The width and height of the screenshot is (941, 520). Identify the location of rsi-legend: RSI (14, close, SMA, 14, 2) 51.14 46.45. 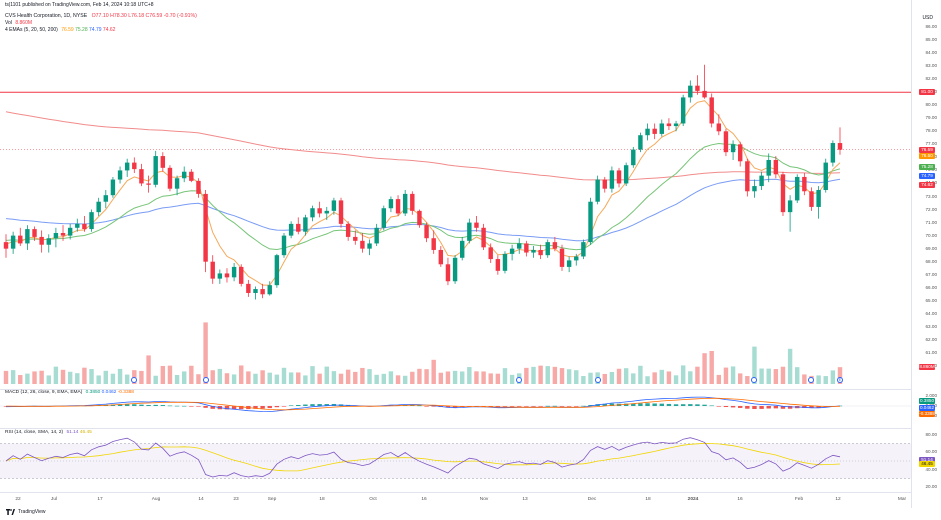
(48, 433).